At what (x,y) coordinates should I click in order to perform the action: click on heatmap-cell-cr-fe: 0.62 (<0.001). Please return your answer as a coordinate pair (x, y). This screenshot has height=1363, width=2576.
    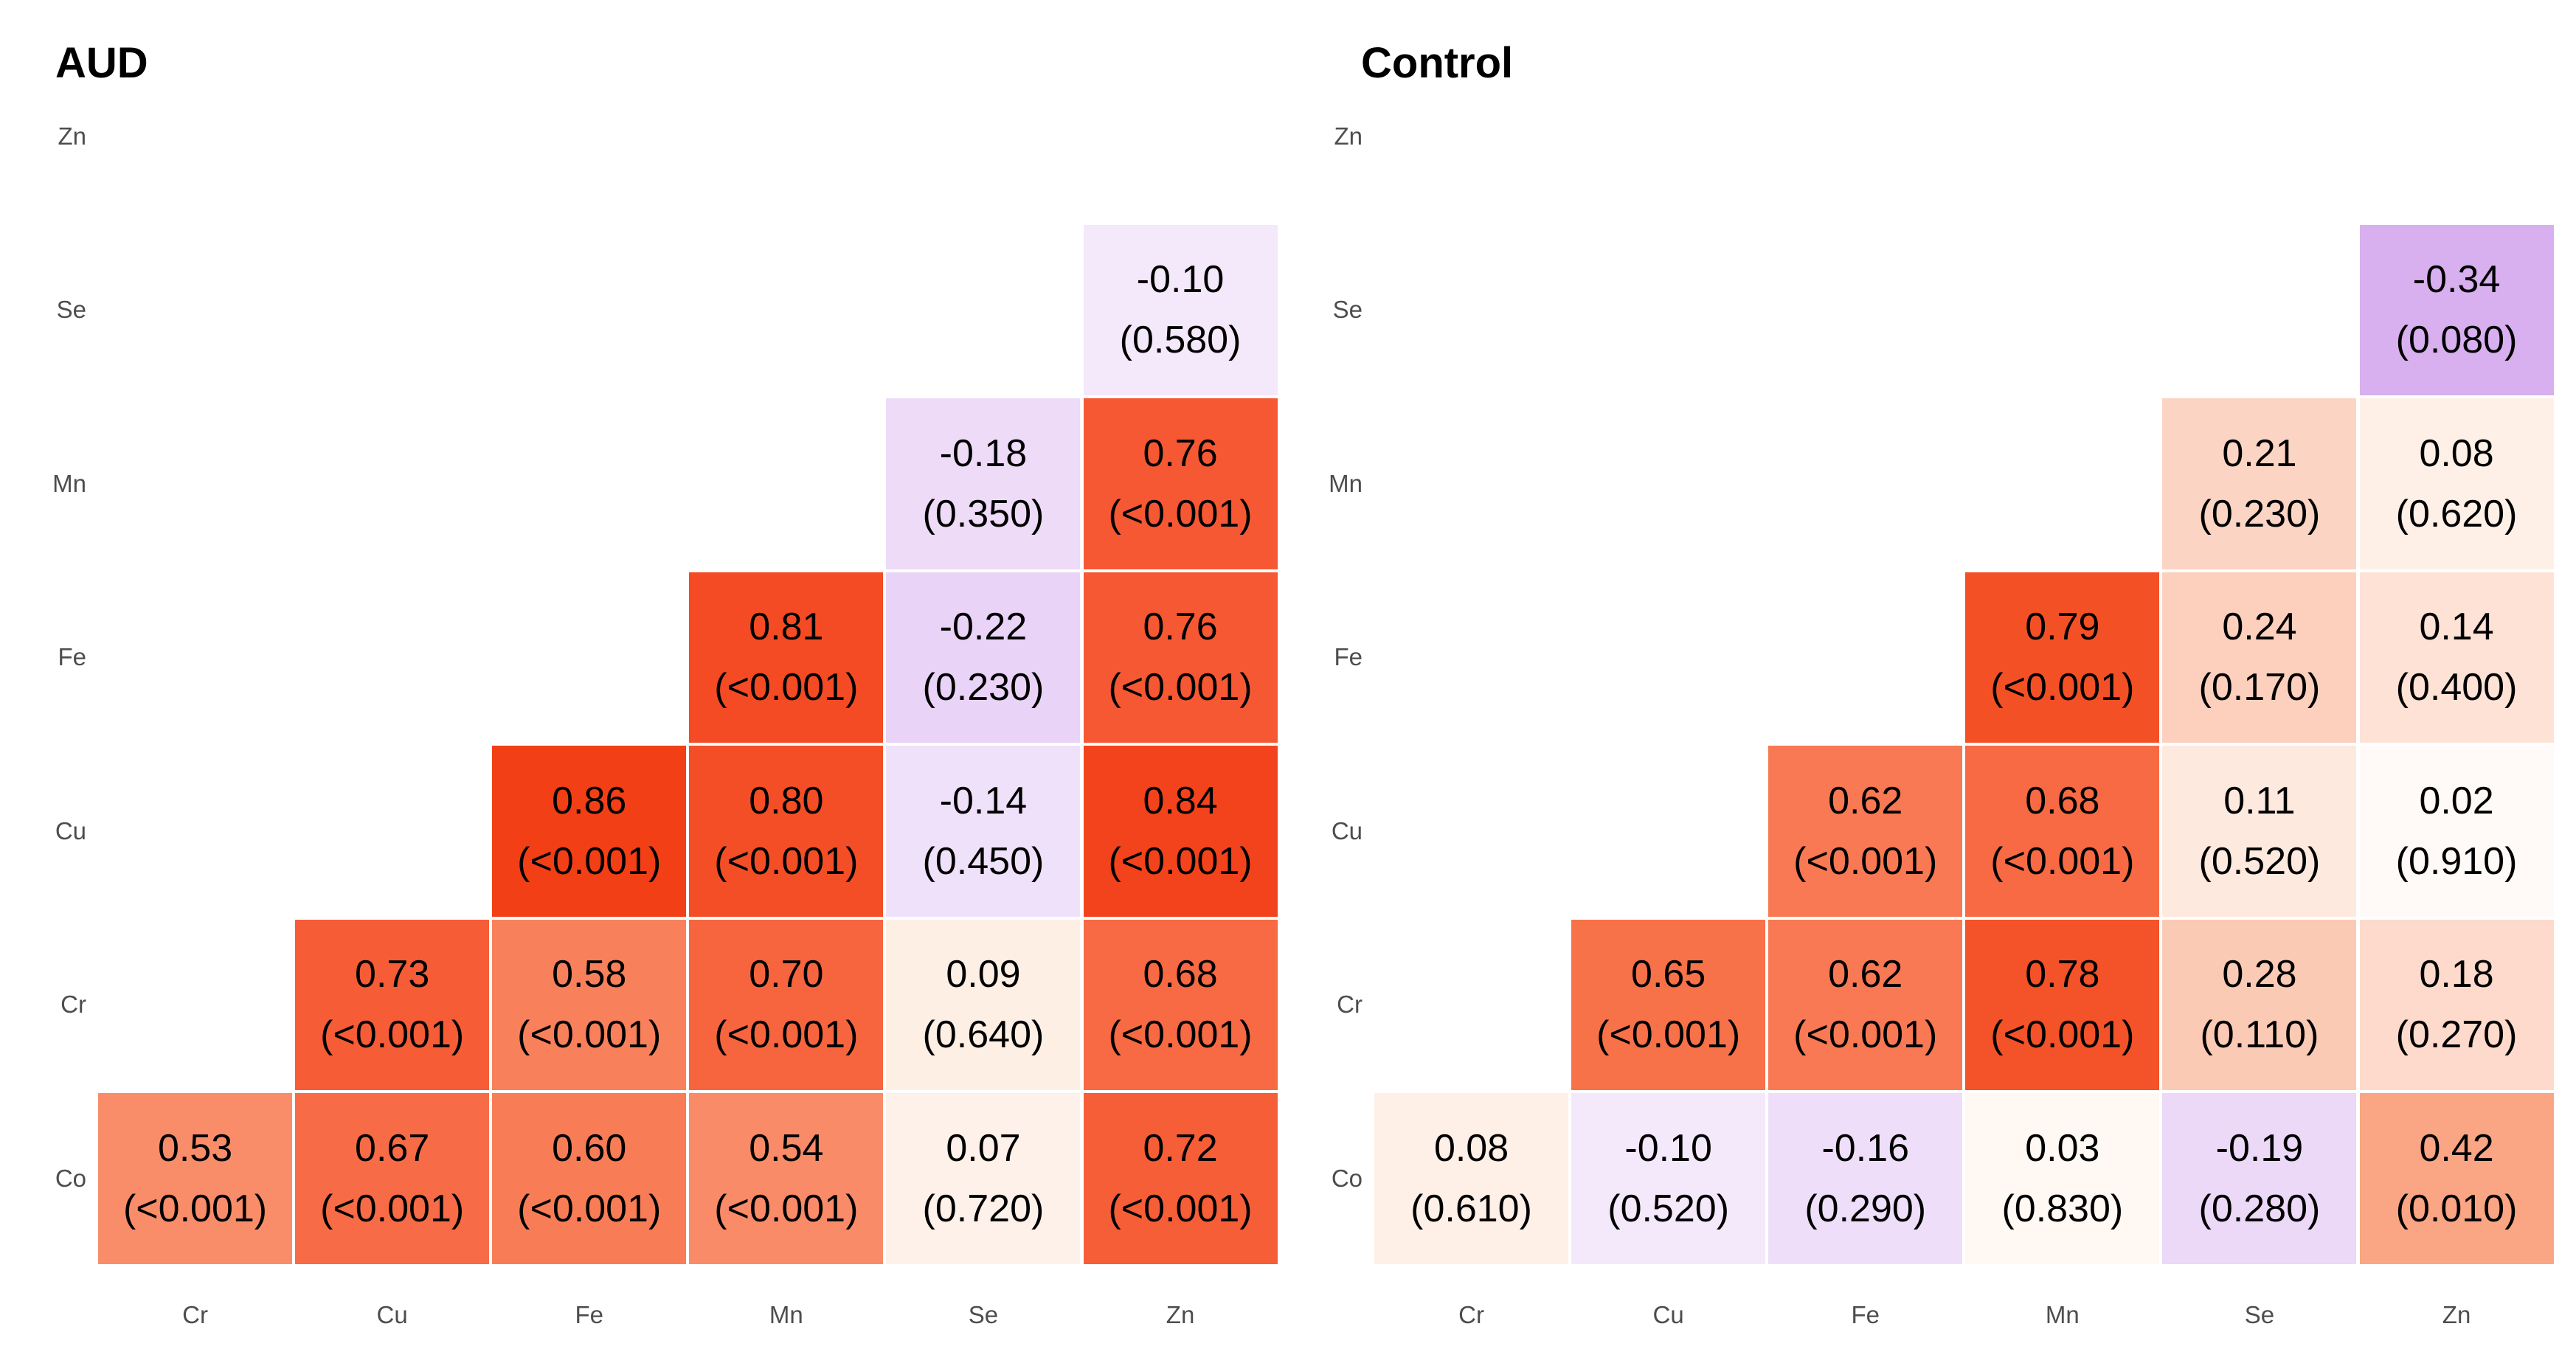
    Looking at the image, I should click on (1866, 1004).